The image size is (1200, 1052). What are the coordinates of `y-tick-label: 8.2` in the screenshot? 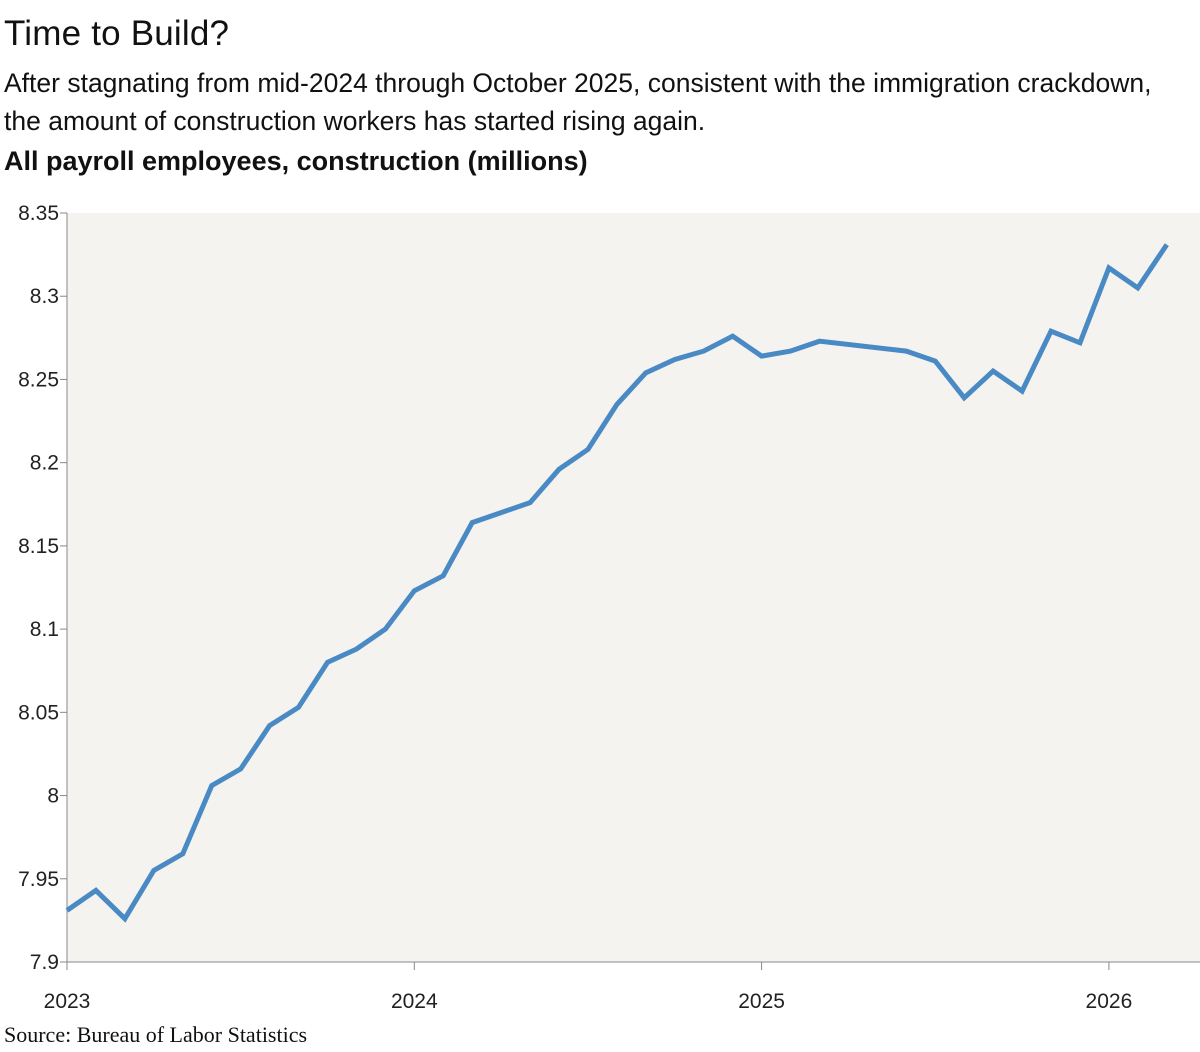 It's located at (44, 463).